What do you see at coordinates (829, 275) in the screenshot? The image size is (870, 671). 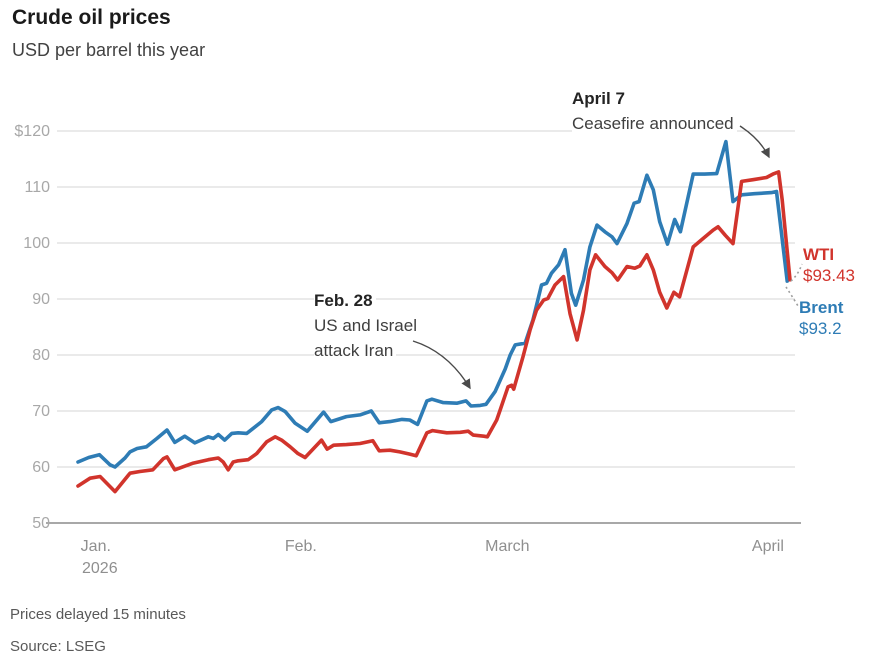 I see `series-price-wti: $93.43` at bounding box center [829, 275].